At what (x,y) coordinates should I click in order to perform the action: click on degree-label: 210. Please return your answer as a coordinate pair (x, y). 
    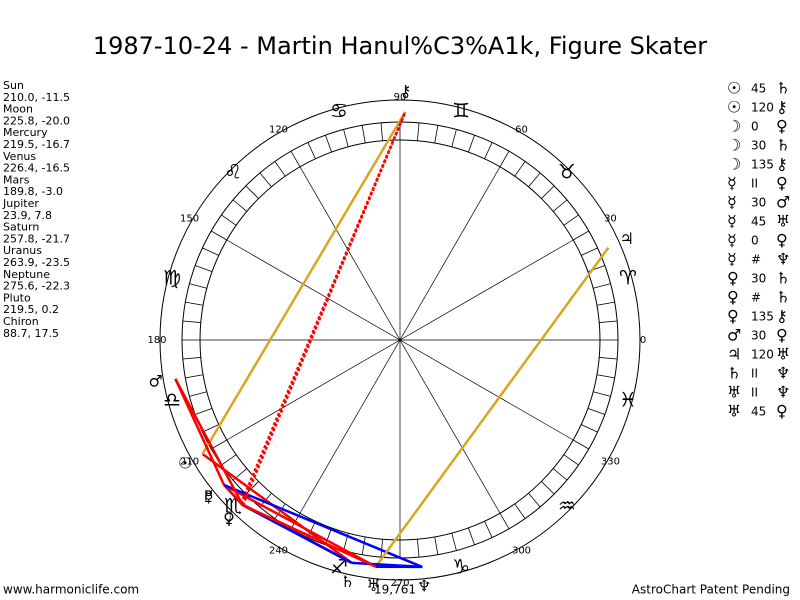
    Looking at the image, I should click on (189, 462).